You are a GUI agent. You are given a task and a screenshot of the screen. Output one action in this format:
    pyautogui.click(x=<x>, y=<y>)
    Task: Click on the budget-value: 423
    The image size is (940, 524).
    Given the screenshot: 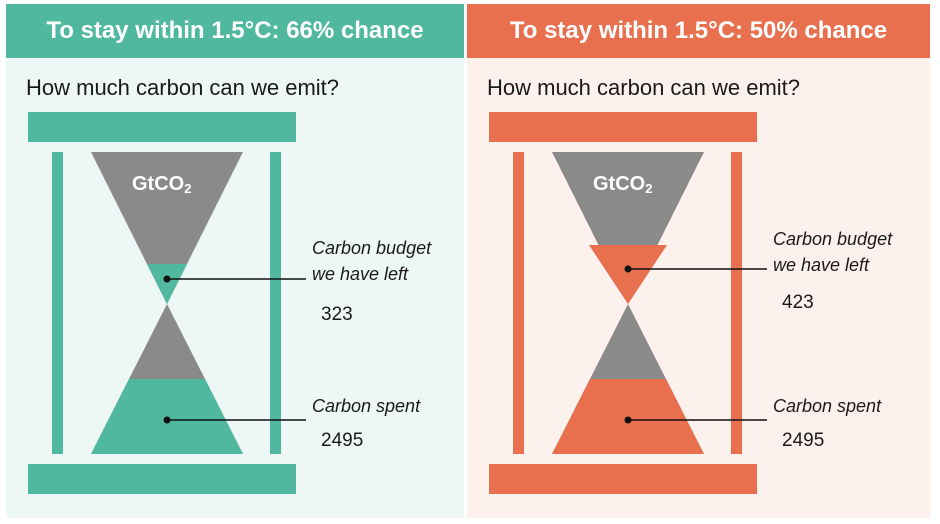 What is the action you would take?
    pyautogui.click(x=798, y=302)
    